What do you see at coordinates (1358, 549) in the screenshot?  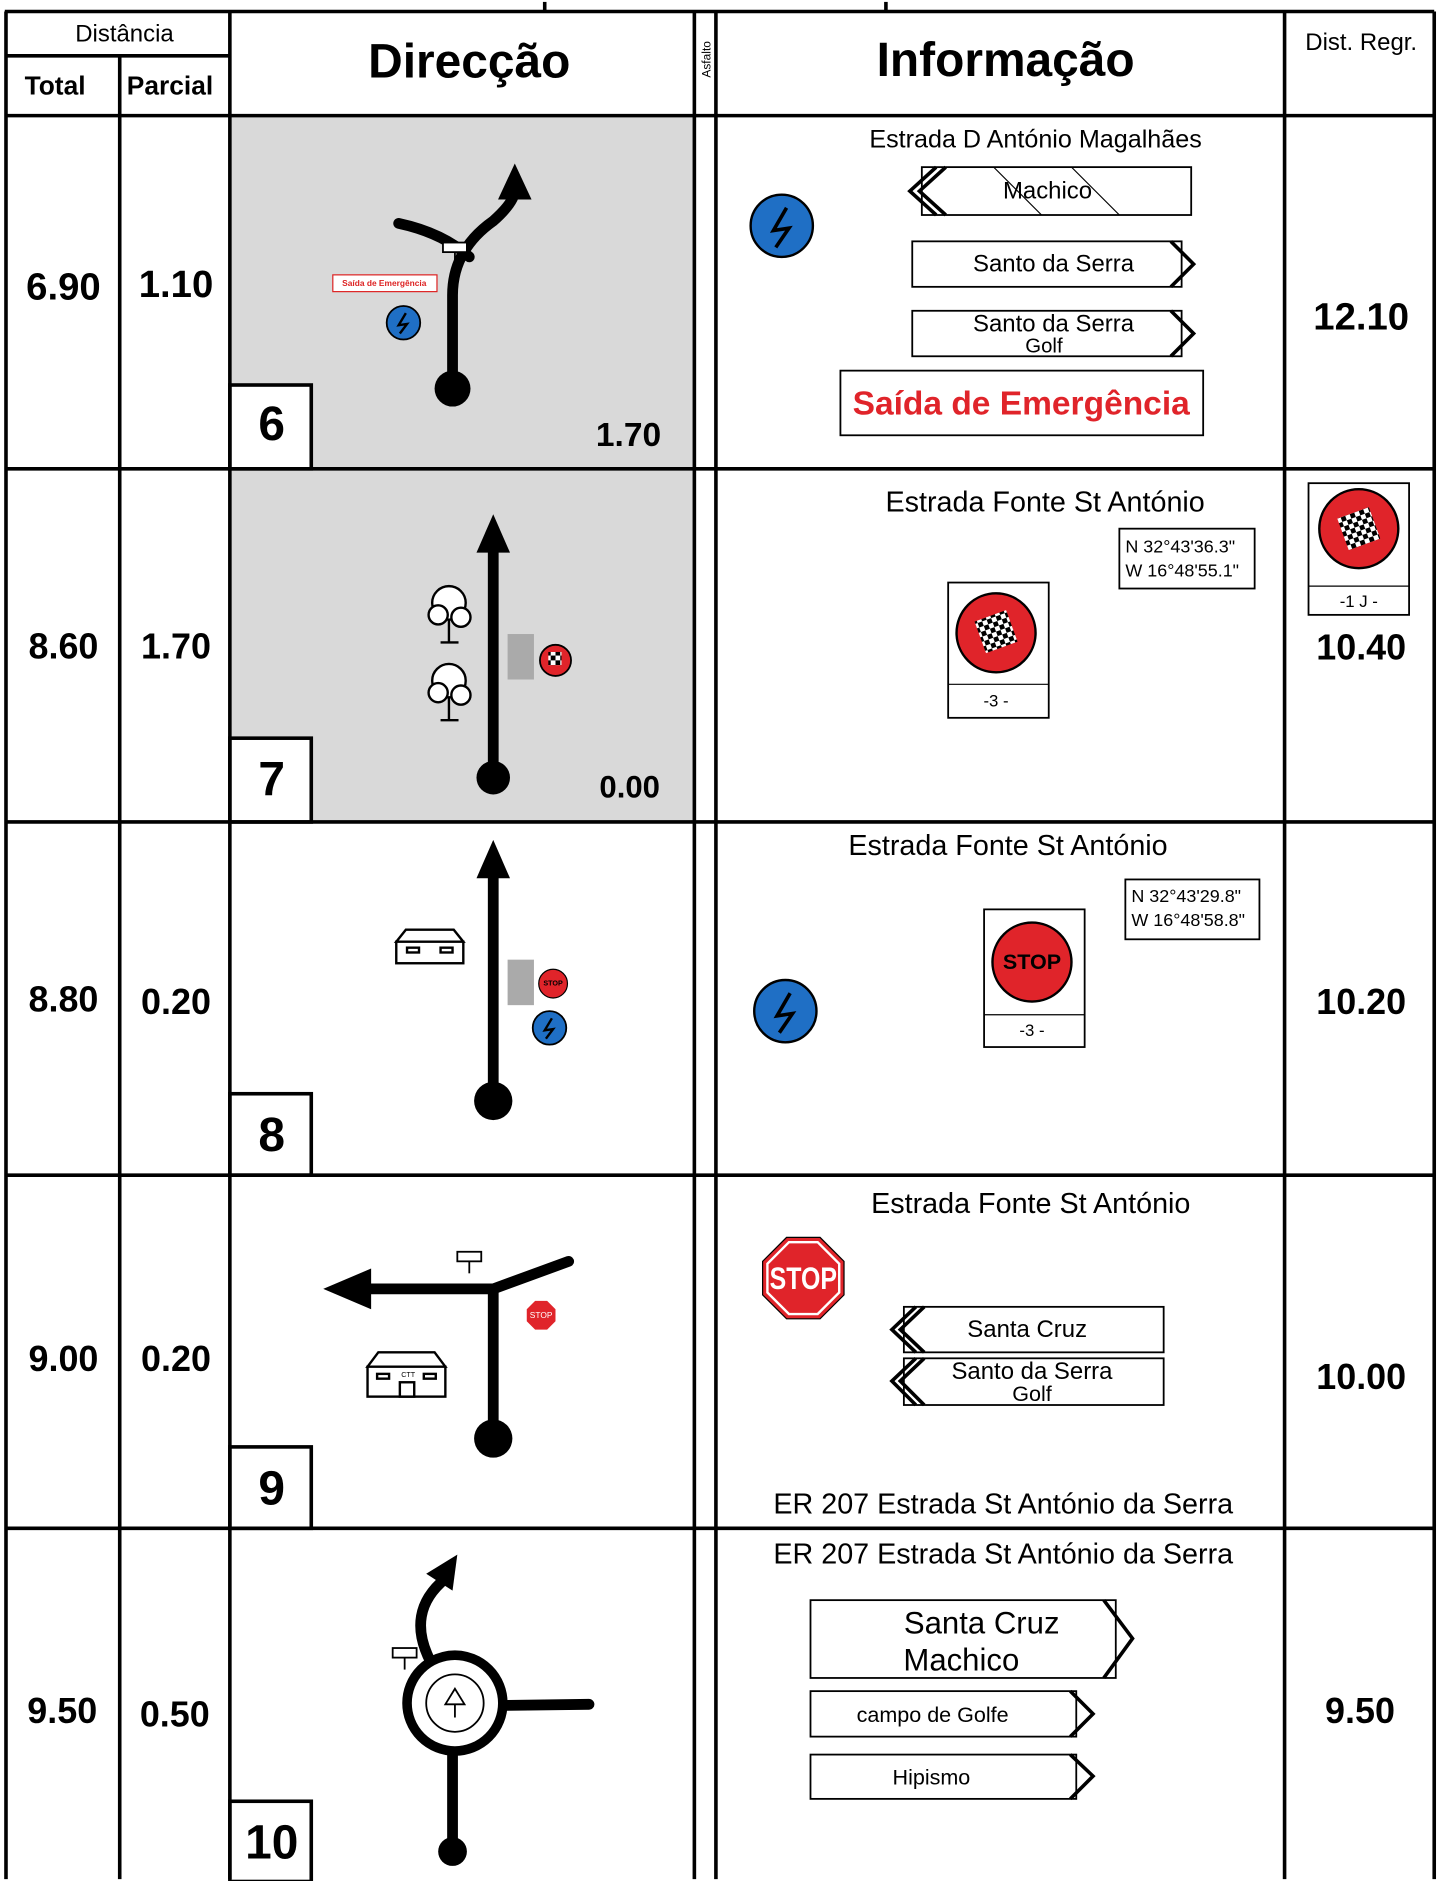 I see `regr-sign: -1 J -` at bounding box center [1358, 549].